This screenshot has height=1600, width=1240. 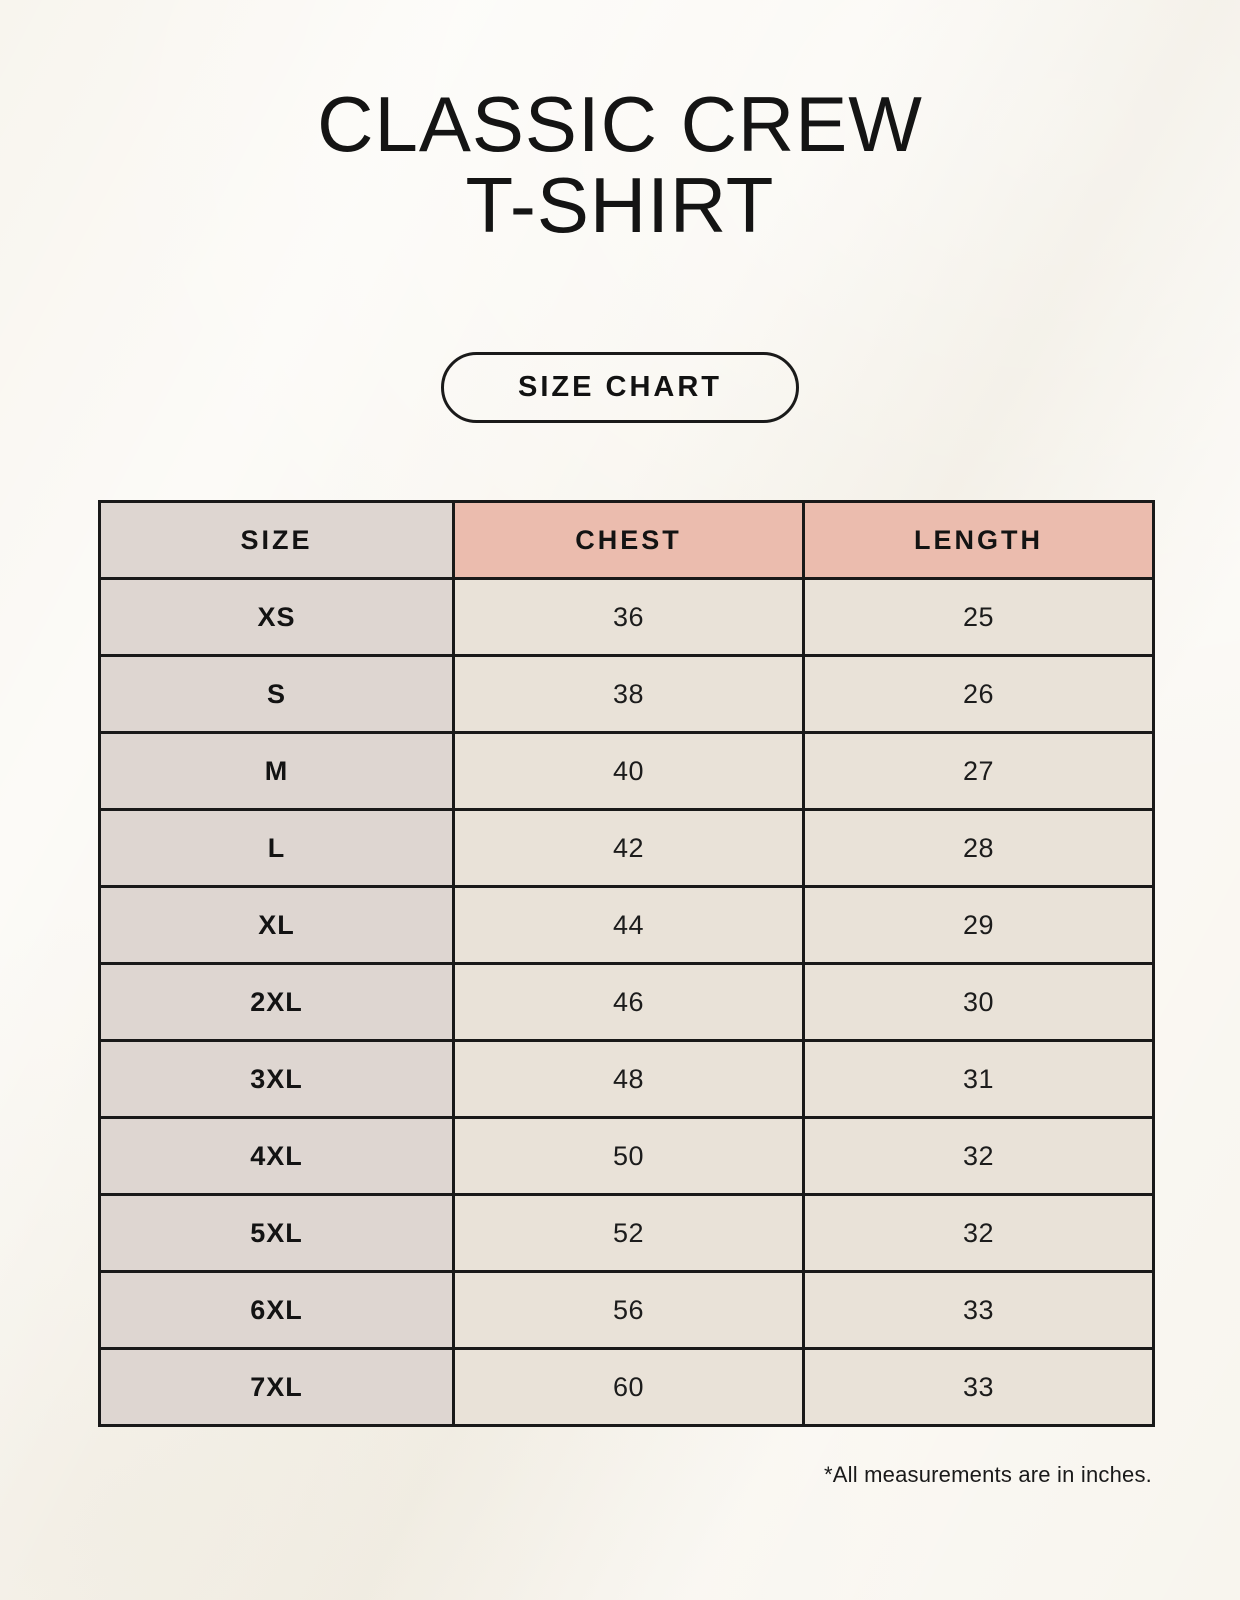 I want to click on measurement-footnote: *All measurements are in inches., so click(x=988, y=1474).